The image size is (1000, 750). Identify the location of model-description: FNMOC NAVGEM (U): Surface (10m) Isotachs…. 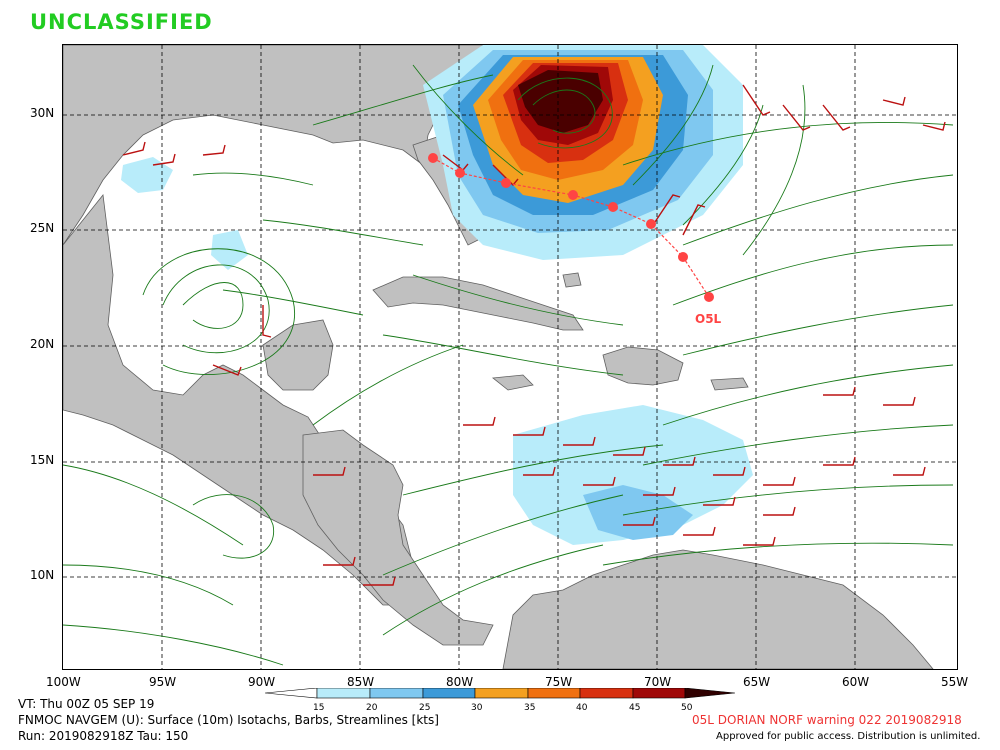
(228, 720).